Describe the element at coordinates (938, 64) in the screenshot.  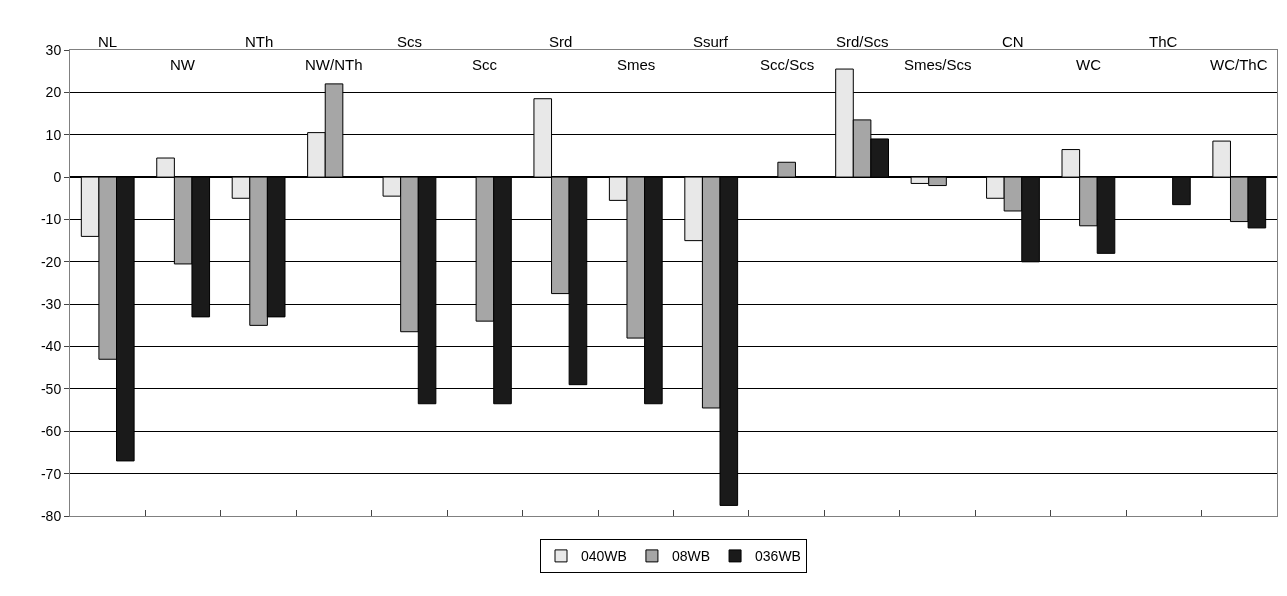
I see `x-tick-label: Smes/Scs` at that location.